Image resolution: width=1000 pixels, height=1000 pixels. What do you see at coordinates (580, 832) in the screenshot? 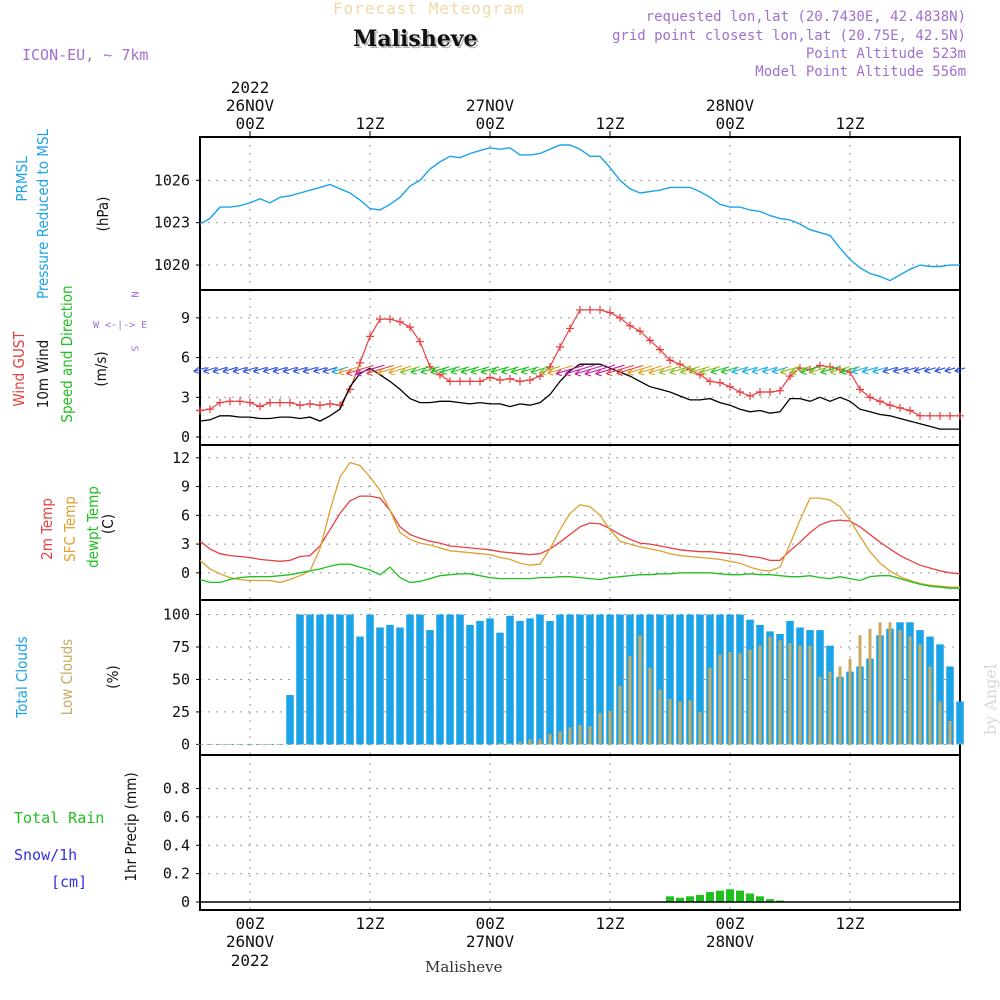
I see `panel-frame` at bounding box center [580, 832].